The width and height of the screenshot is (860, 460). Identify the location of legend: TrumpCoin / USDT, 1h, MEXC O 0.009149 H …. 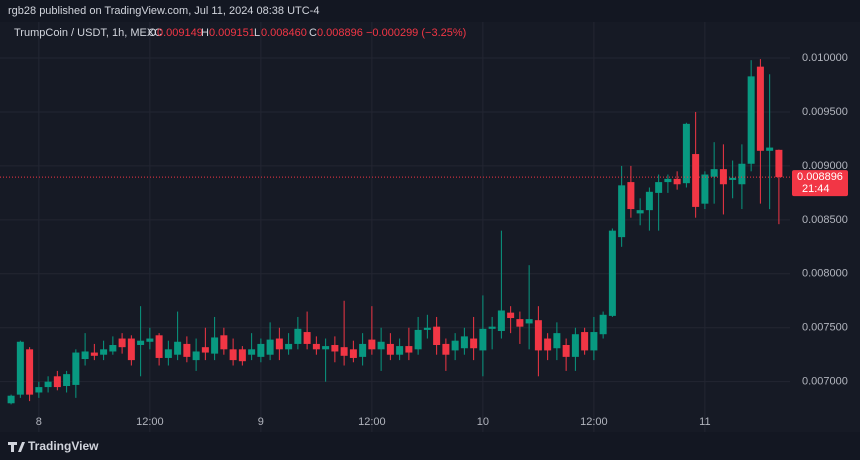
(240, 33).